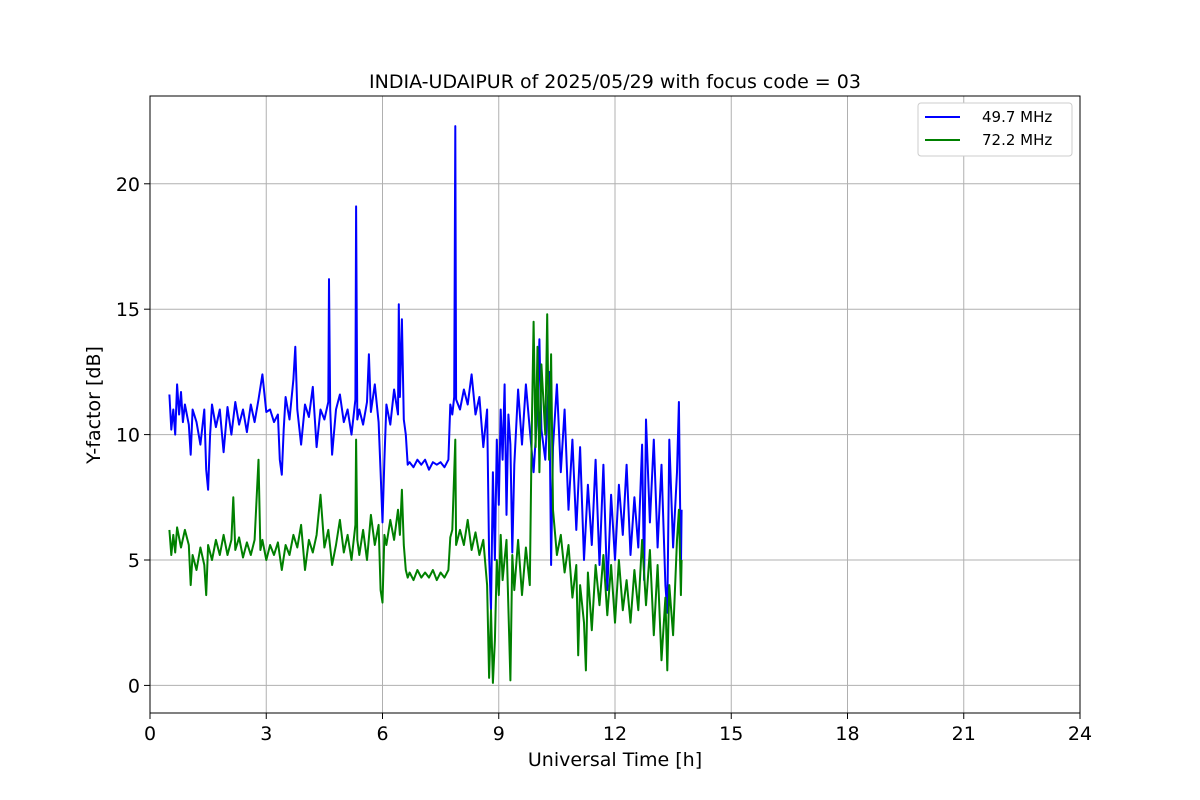  What do you see at coordinates (128, 310) in the screenshot?
I see `y-tick-label: 15` at bounding box center [128, 310].